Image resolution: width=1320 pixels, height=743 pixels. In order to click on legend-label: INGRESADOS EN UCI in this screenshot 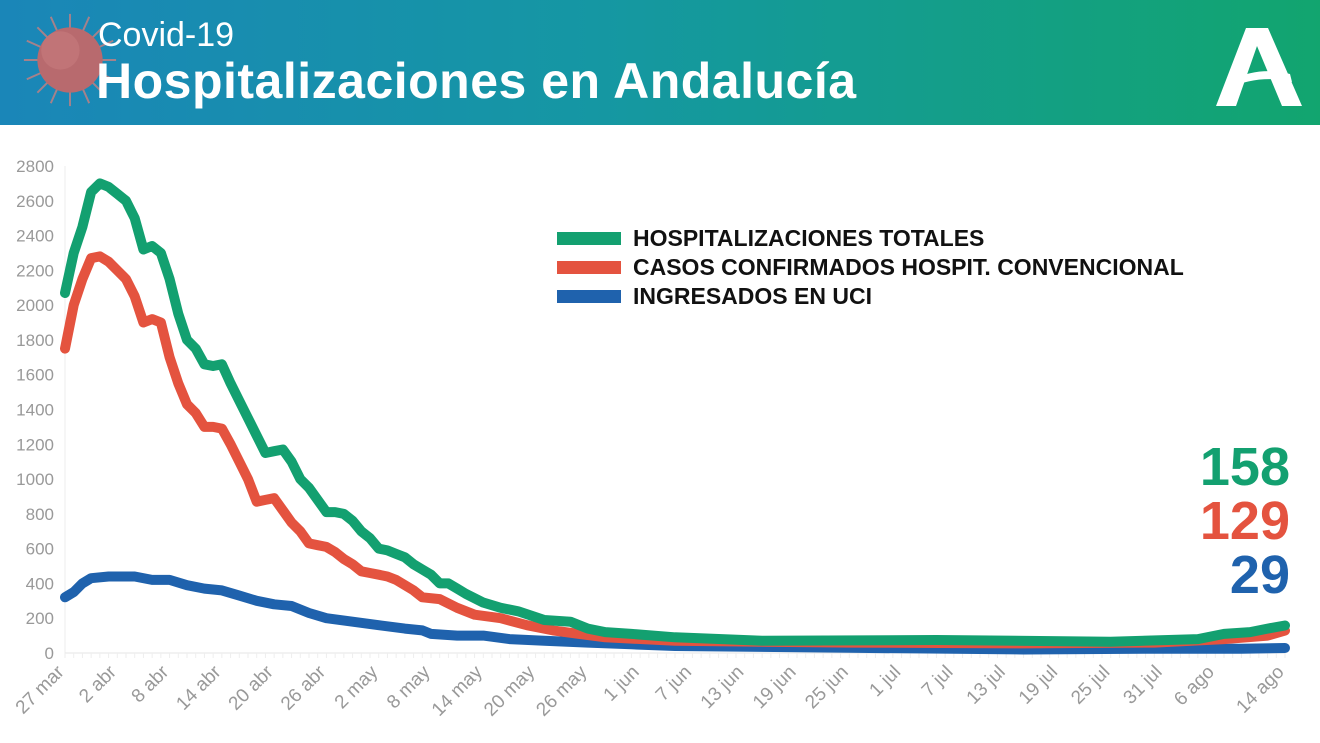, I will do `click(752, 296)`.